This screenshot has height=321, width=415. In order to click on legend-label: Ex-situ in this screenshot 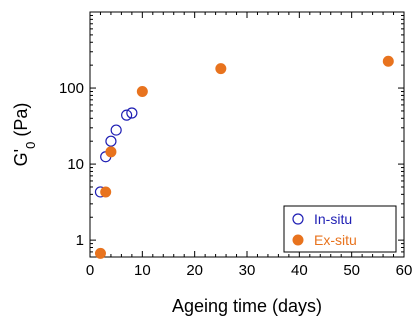, I will do `click(335, 240)`.